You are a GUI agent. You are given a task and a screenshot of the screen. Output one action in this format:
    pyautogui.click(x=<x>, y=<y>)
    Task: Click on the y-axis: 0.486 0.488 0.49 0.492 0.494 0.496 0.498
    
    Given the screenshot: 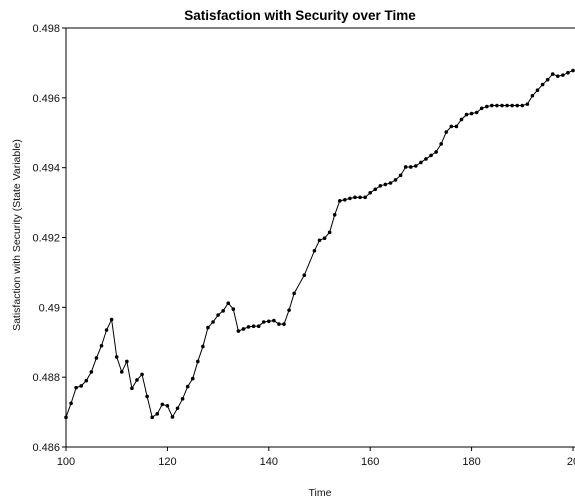 What is the action you would take?
    pyautogui.click(x=49, y=238)
    